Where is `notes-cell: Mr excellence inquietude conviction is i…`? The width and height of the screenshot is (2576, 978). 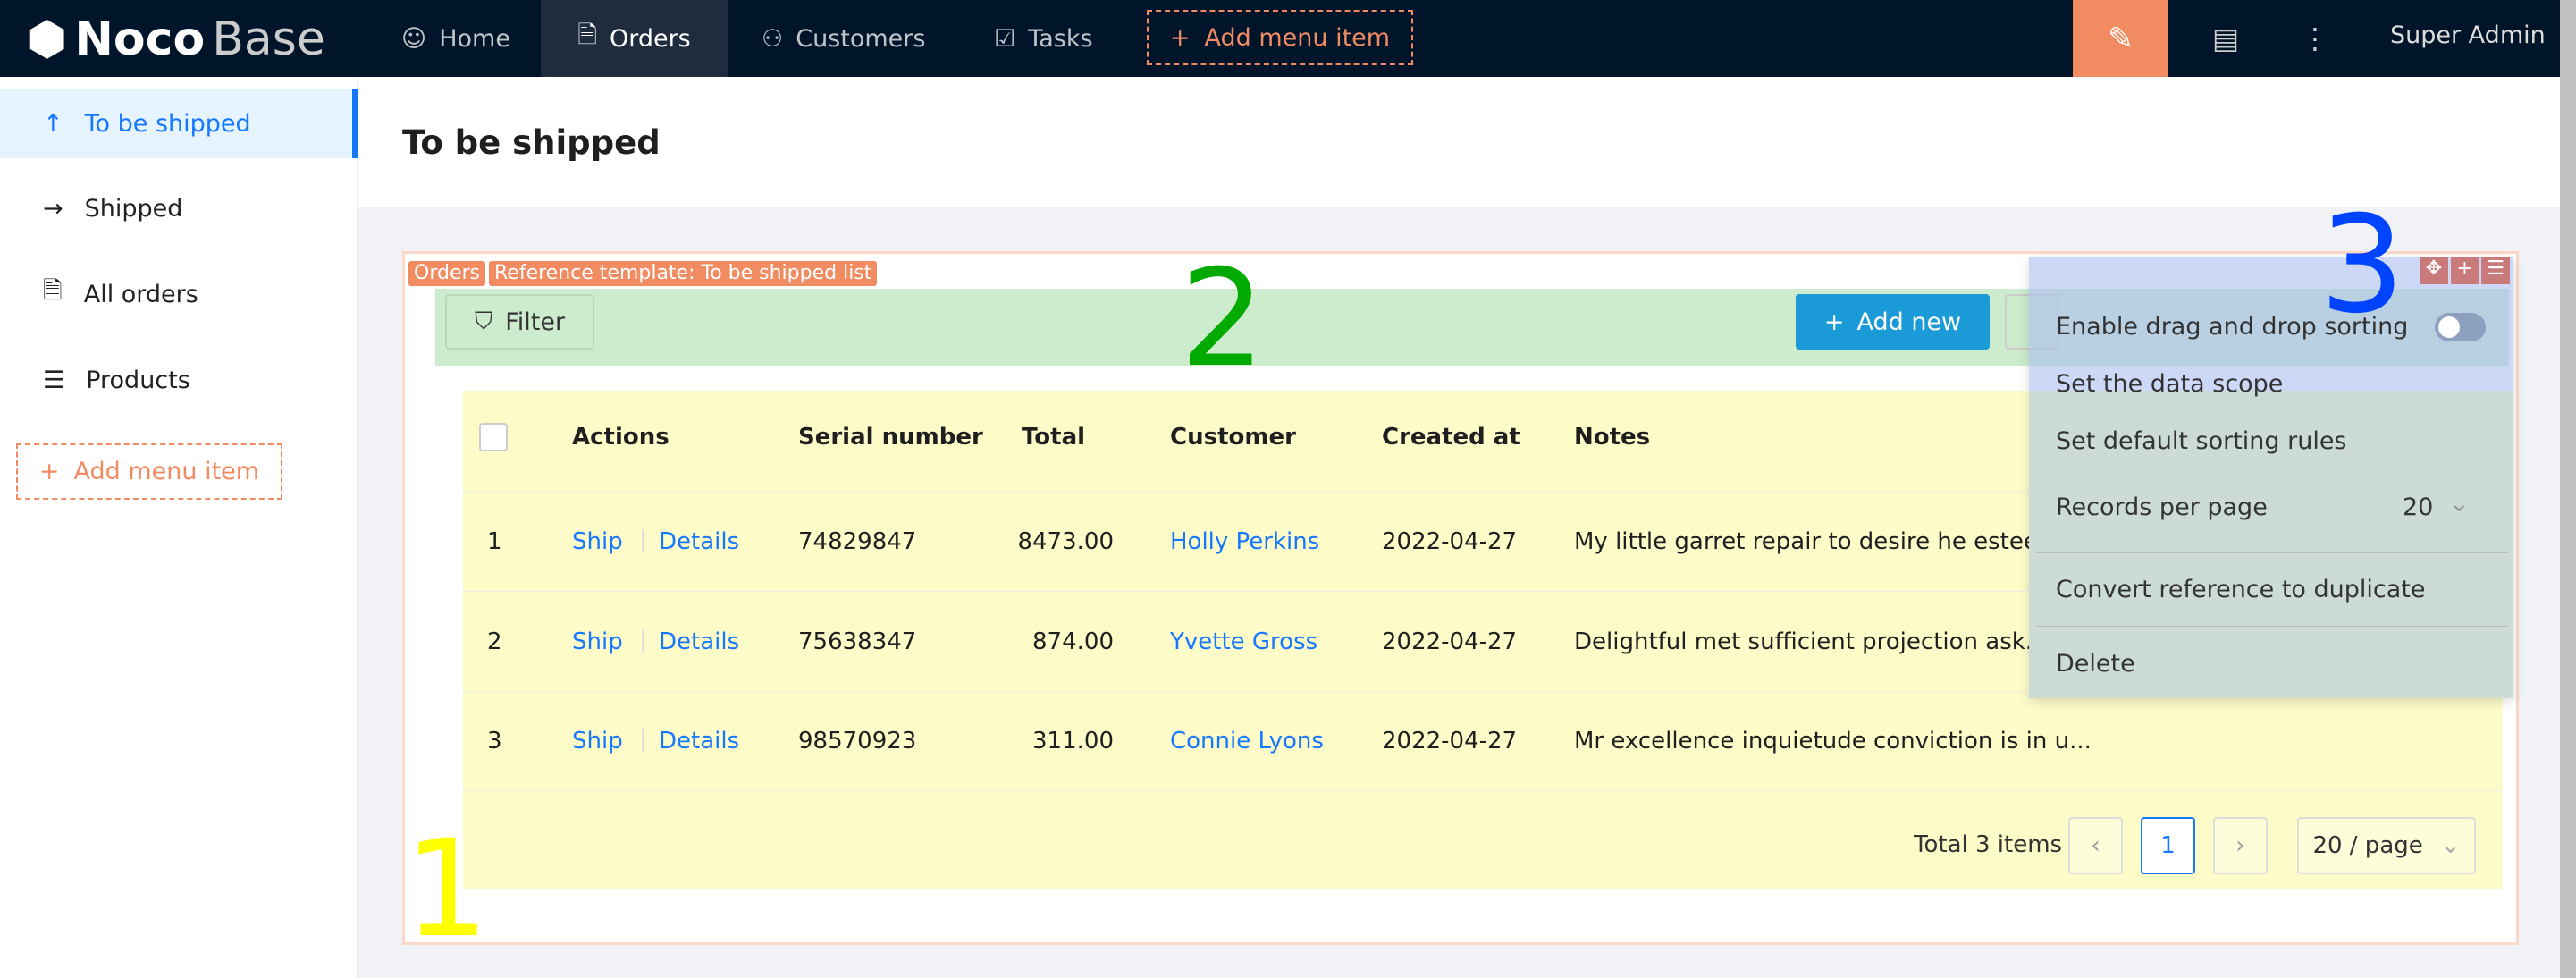
notes-cell: Mr excellence inquietude conviction is i… is located at coordinates (1833, 741).